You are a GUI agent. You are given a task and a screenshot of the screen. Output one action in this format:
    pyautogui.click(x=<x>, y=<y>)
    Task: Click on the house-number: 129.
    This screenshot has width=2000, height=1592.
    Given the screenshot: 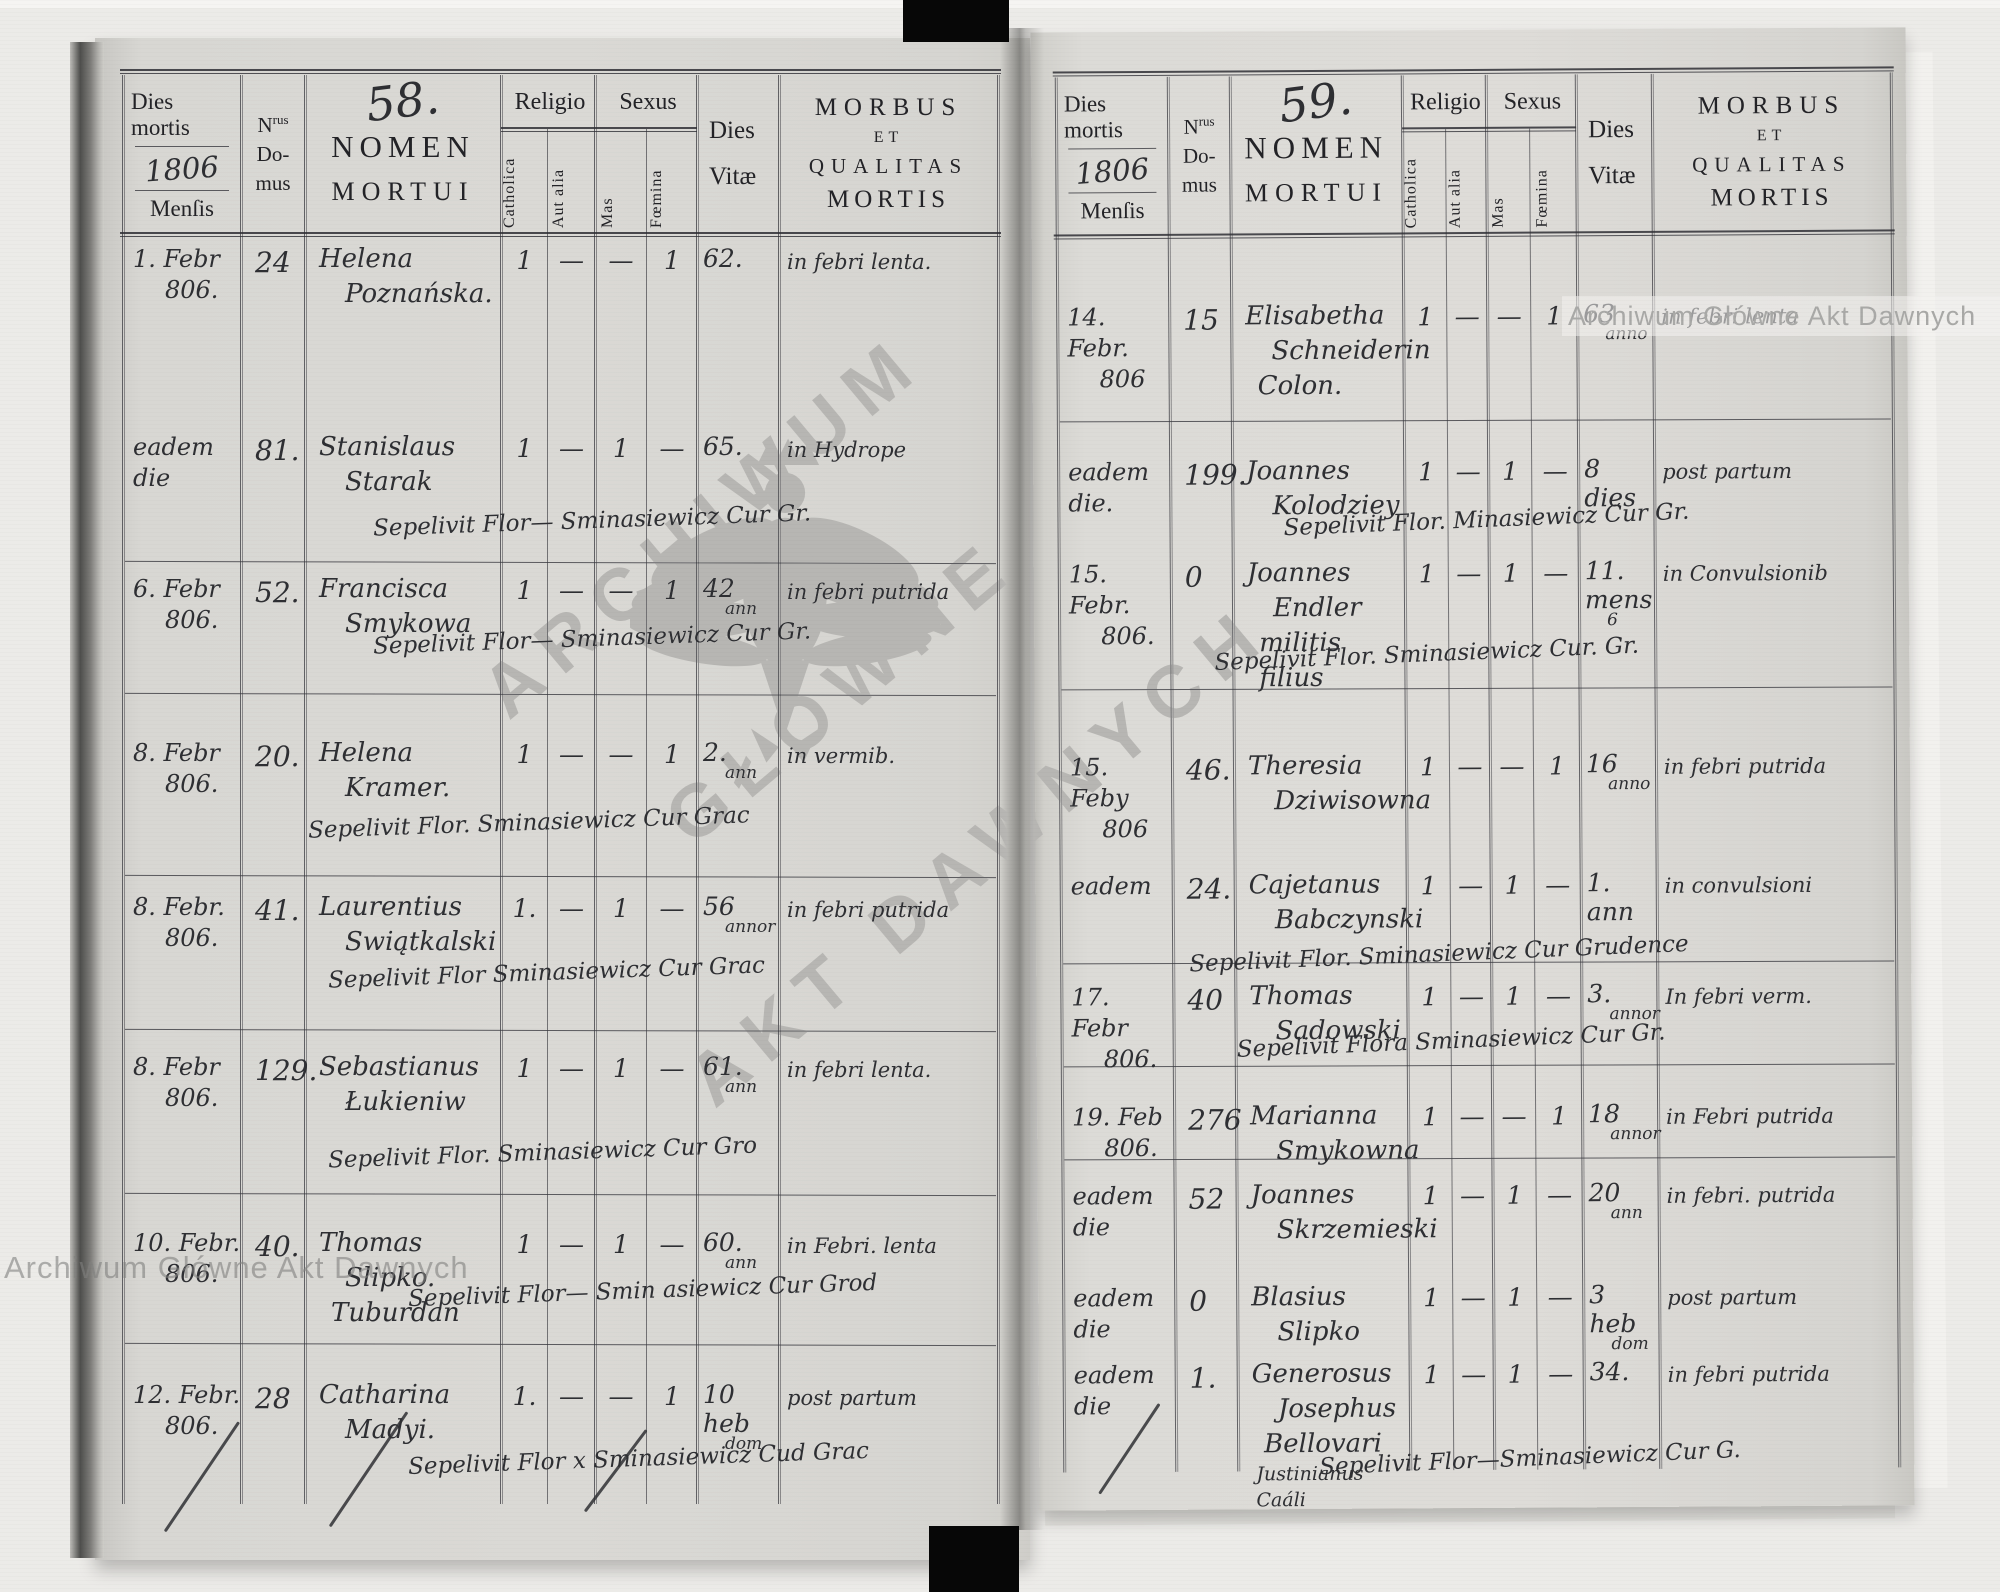 What is the action you would take?
    pyautogui.click(x=286, y=1070)
    